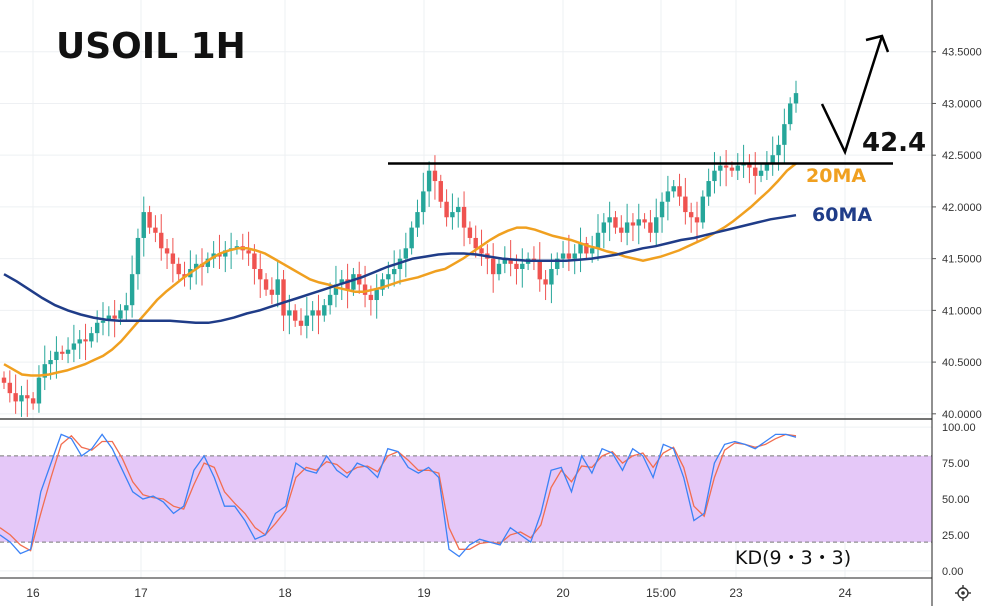 This screenshot has width=996, height=606. Describe the element at coordinates (894, 143) in the screenshot. I see `resistance-level-label: 42.4` at that location.